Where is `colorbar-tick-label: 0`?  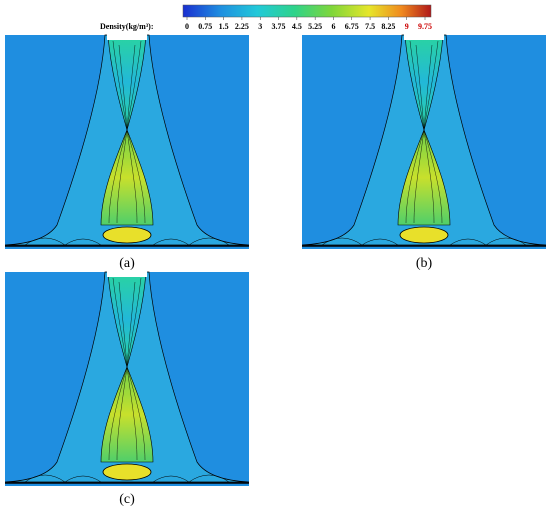 colorbar-tick-label: 0 is located at coordinates (187, 26).